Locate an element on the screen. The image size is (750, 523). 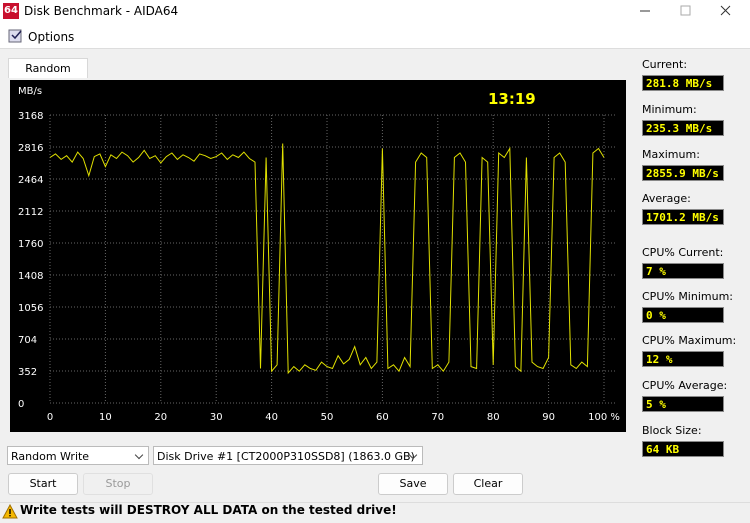
start-button: Start is located at coordinates (43, 484).